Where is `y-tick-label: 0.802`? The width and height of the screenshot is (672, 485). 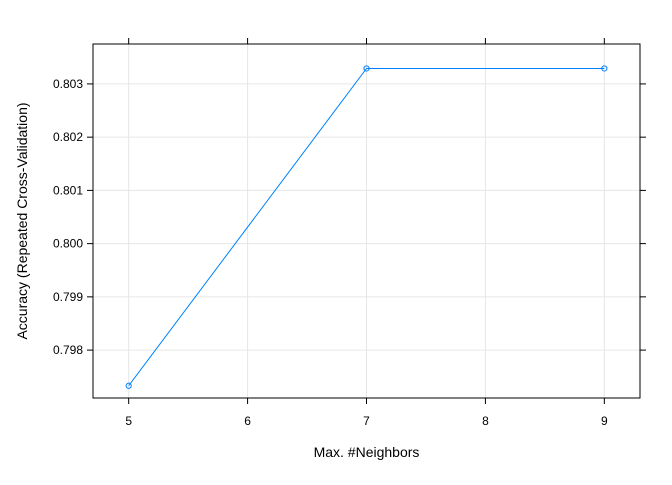
y-tick-label: 0.802 is located at coordinates (68, 137).